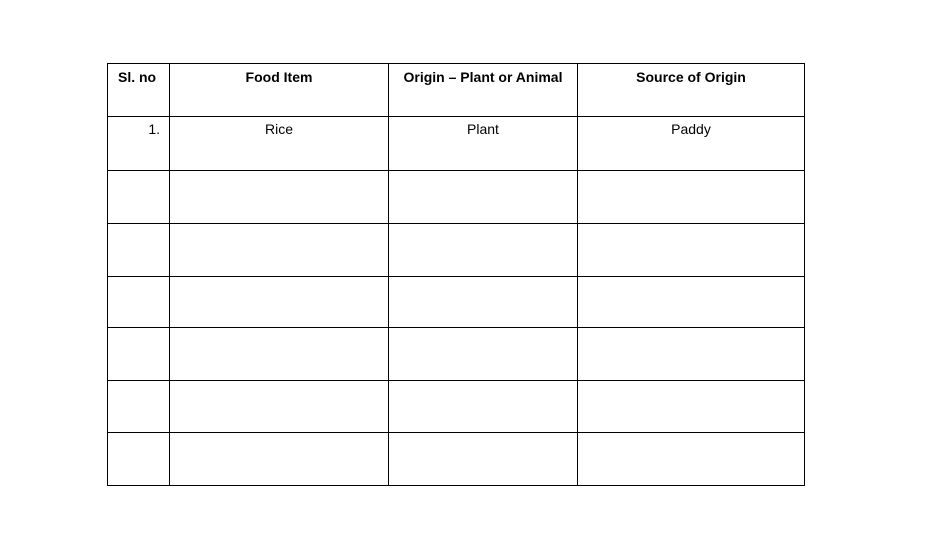  What do you see at coordinates (138, 143) in the screenshot?
I see `cell-sl-no: 1.` at bounding box center [138, 143].